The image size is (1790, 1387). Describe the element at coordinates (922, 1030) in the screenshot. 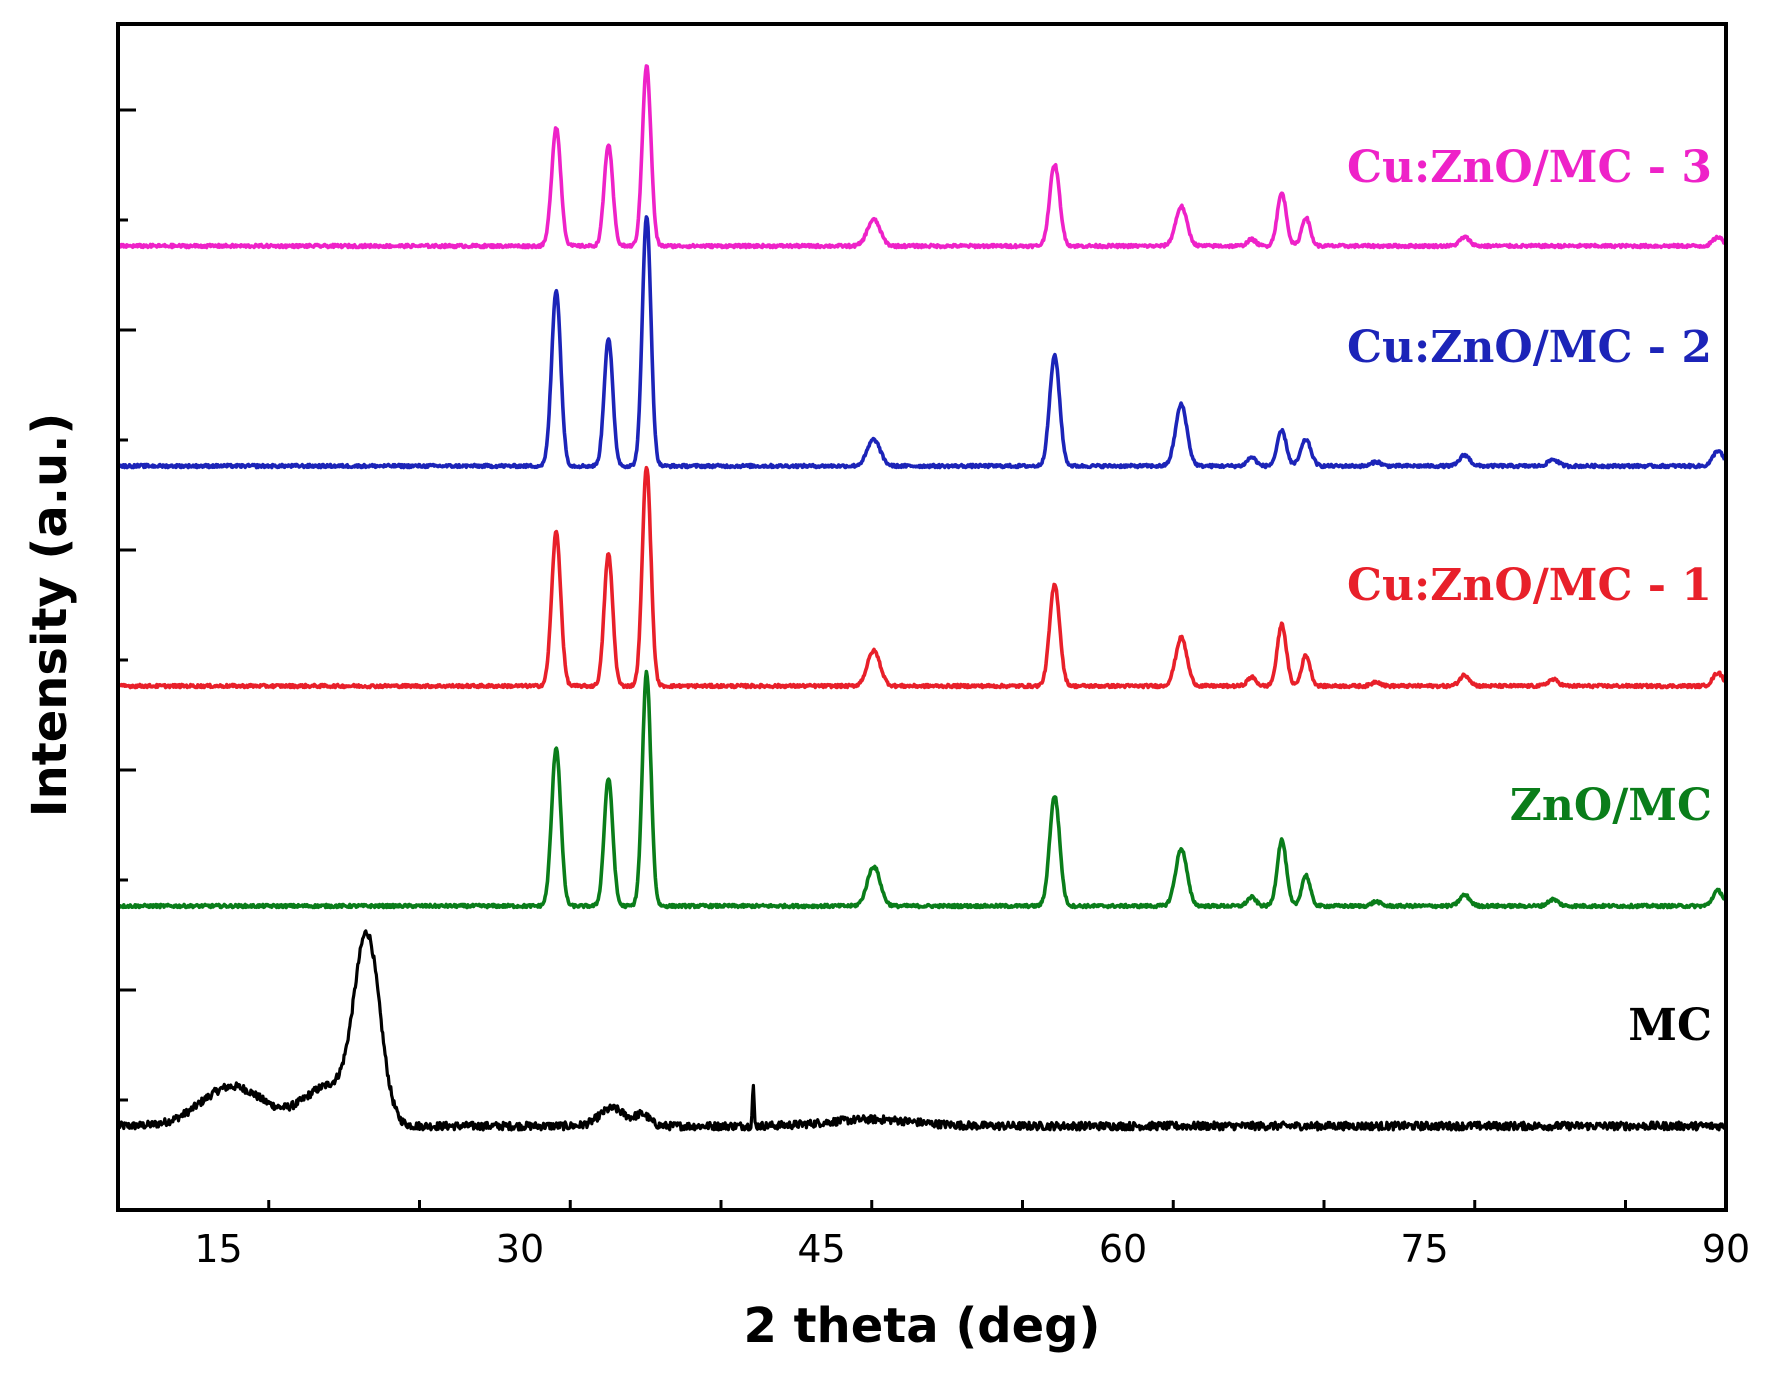

I see `series-line-mc` at that location.